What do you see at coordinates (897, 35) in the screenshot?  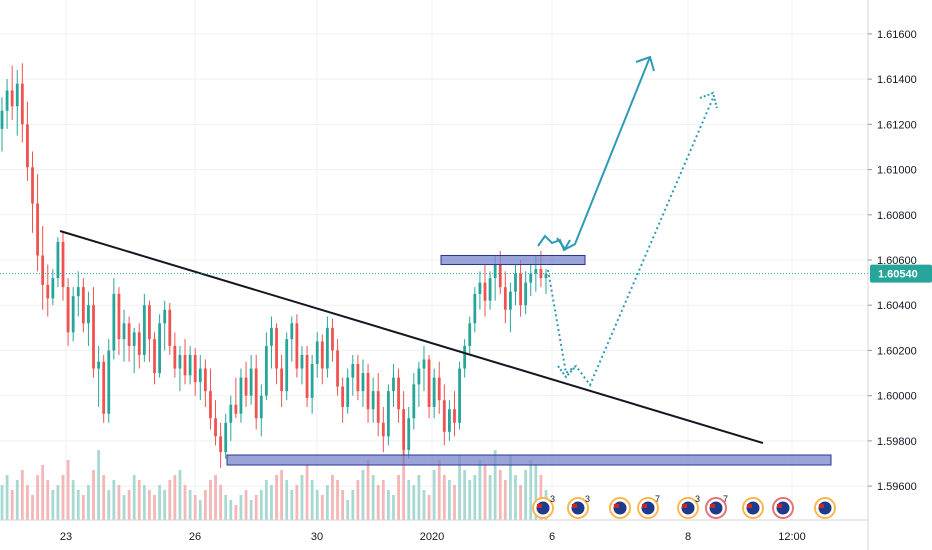 I see `y-tick-label: 1.61600` at bounding box center [897, 35].